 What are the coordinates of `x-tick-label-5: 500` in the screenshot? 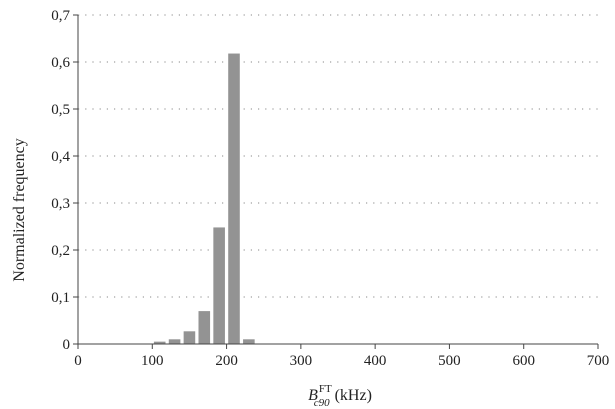 It's located at (449, 361).